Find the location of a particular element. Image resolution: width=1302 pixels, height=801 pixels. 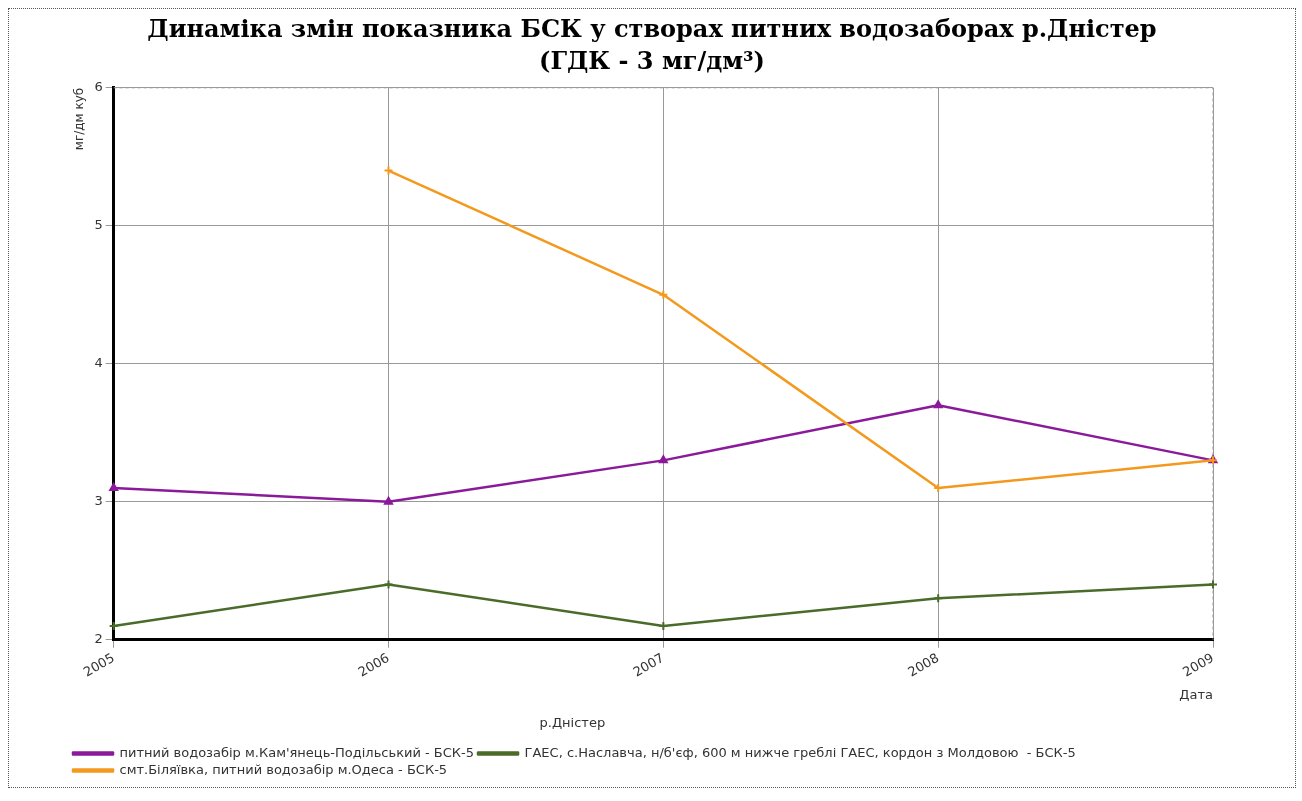

legend-label: ГАЕС, с.Наславча, н/б'єф, 600 м нижче греблі ГАЕС, кордон з Молдовою - БСК-5 is located at coordinates (800, 752).